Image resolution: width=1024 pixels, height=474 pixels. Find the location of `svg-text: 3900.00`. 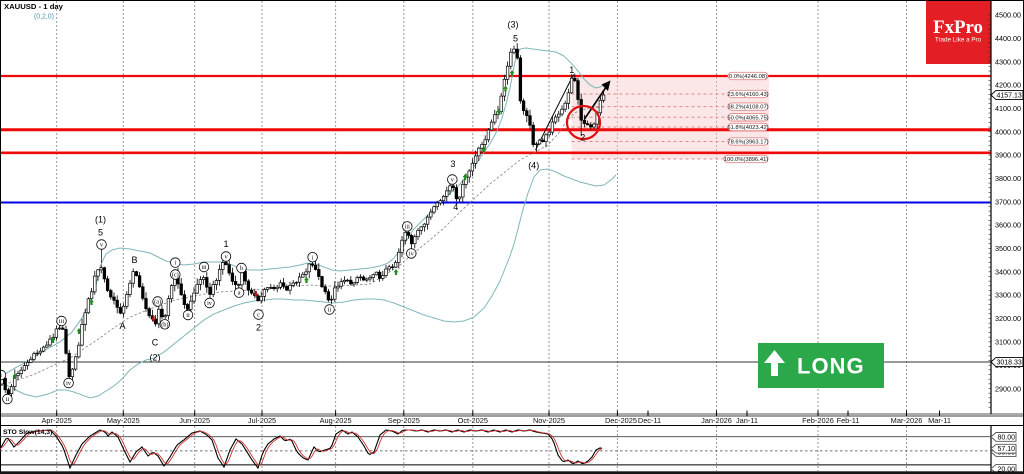

svg-text: 3900.00 is located at coordinates (1008, 155).